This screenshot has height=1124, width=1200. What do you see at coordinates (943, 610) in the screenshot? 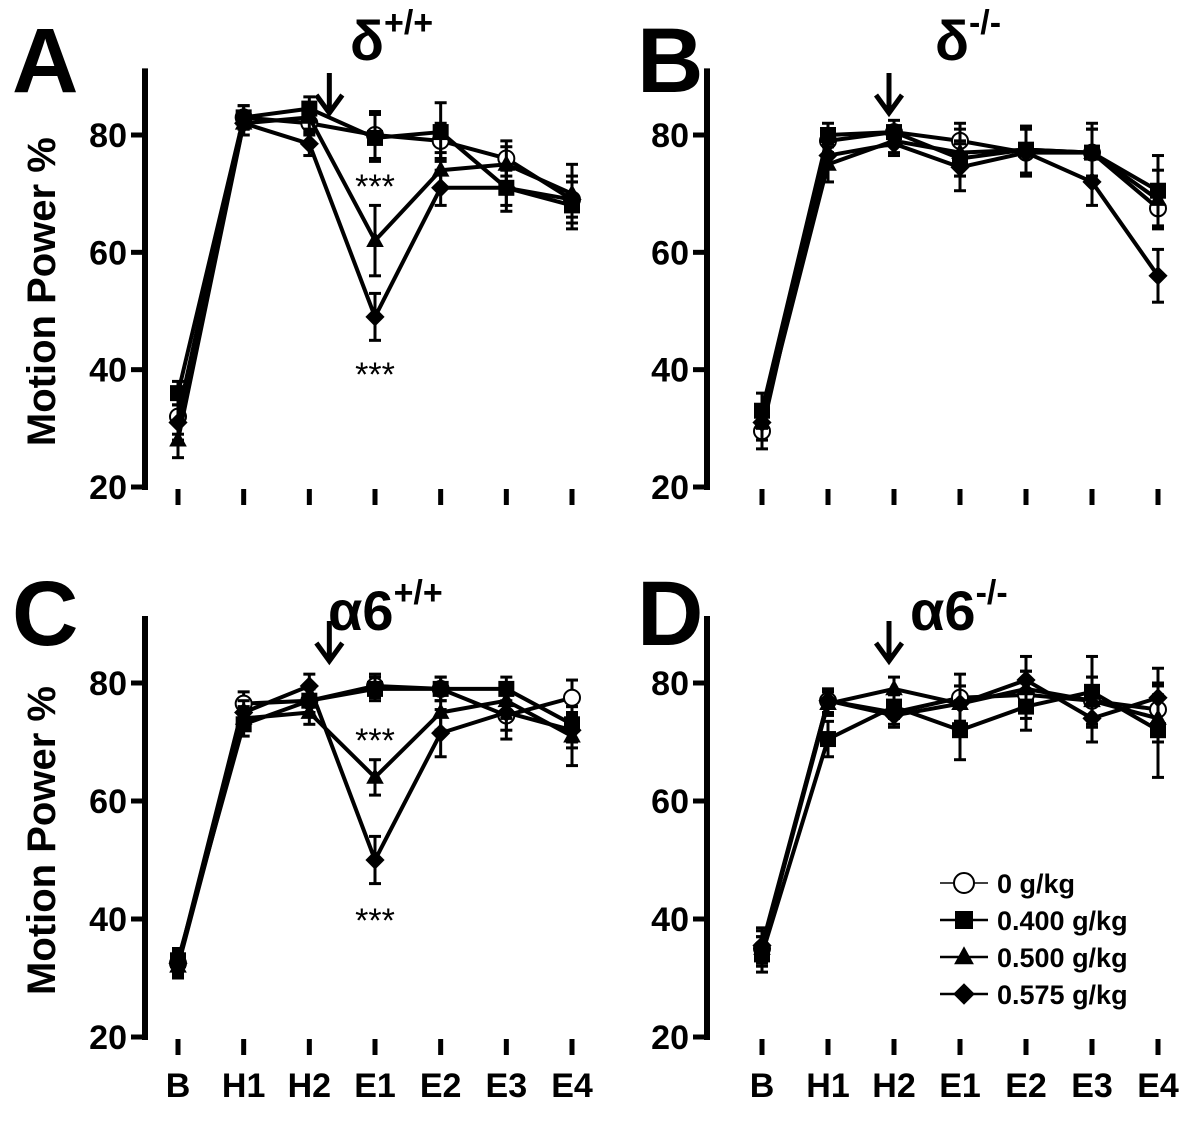
I see `panel-title-main: α6` at bounding box center [943, 610].